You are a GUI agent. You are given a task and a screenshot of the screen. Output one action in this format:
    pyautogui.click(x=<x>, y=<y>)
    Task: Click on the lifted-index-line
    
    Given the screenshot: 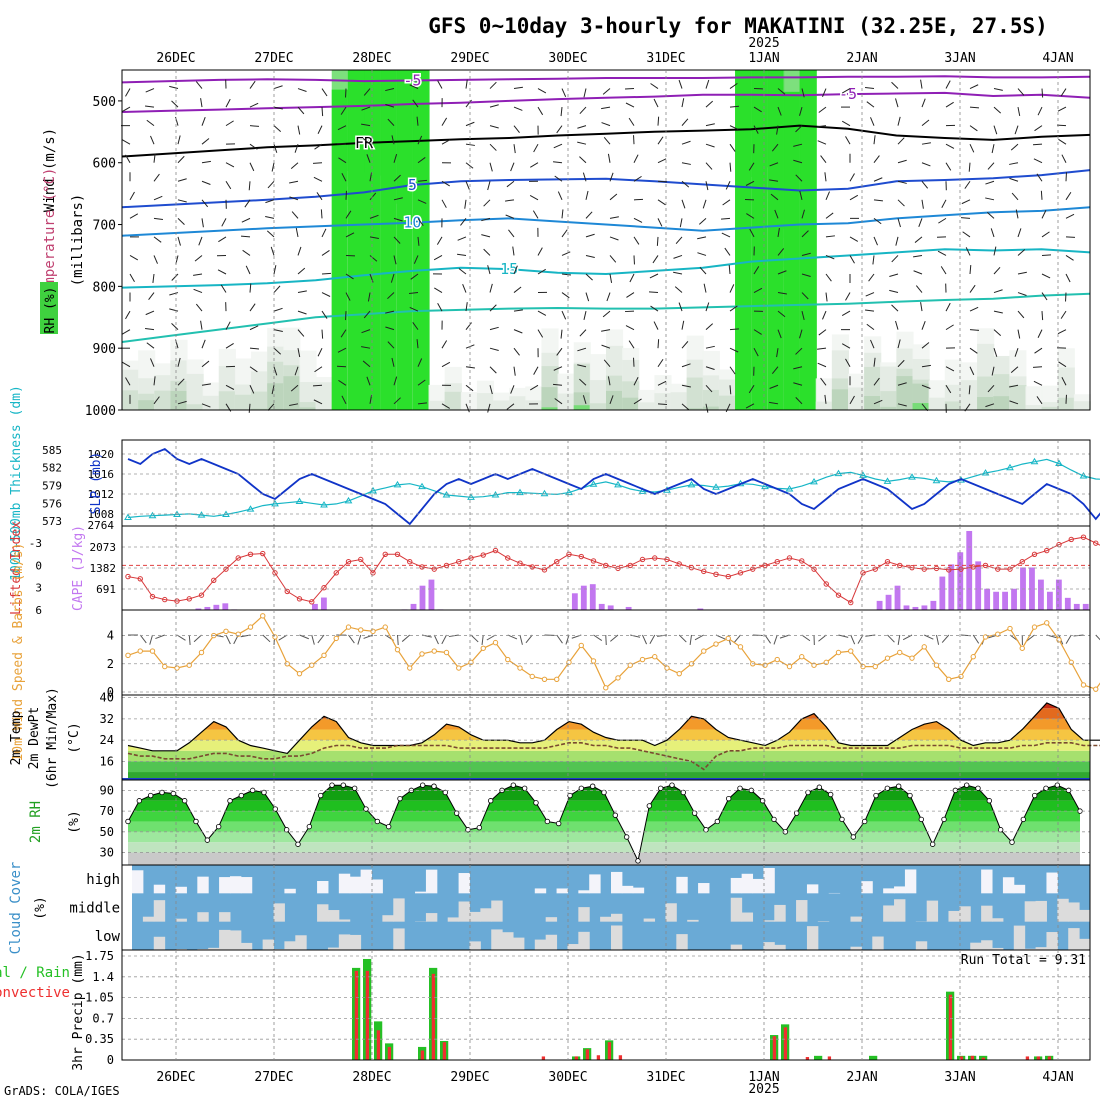 What is the action you would take?
    pyautogui.click(x=613, y=570)
    